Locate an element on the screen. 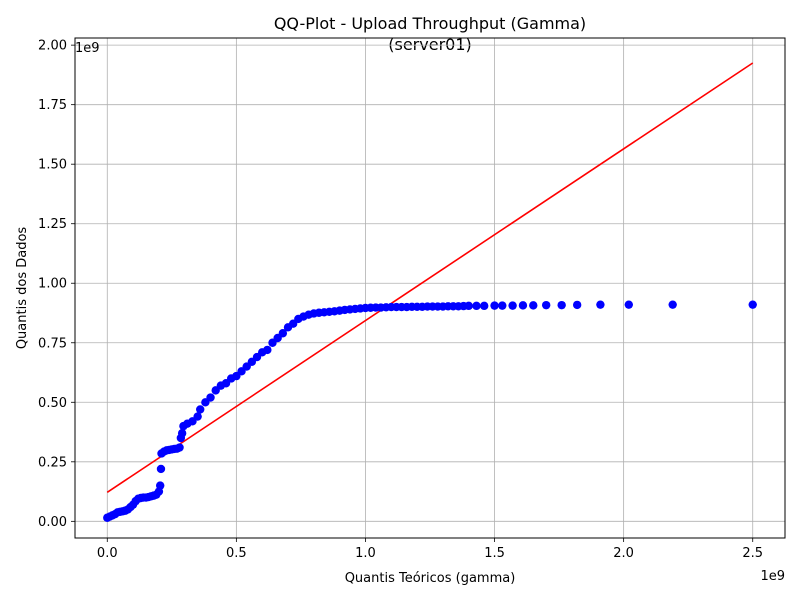  x-tick-label: 2.0 is located at coordinates (623, 553).